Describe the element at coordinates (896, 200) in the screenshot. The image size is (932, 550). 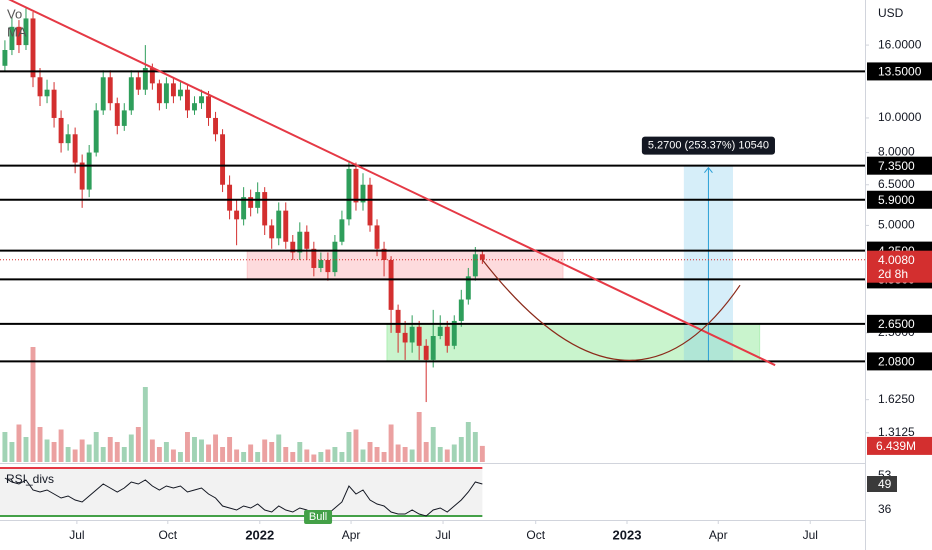
I see `level-label: 5.9000` at that location.